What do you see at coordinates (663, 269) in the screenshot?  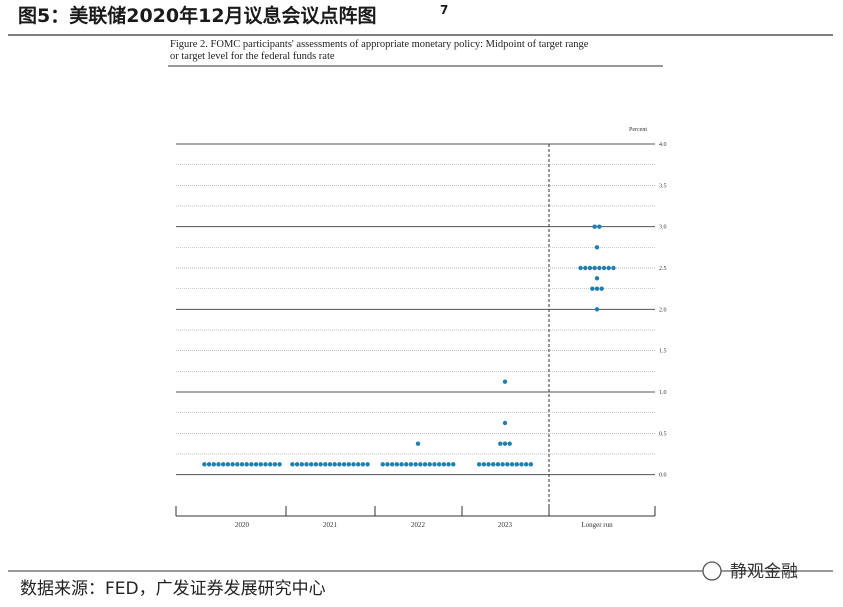 I see `y-tick-label: 2.5` at bounding box center [663, 269].